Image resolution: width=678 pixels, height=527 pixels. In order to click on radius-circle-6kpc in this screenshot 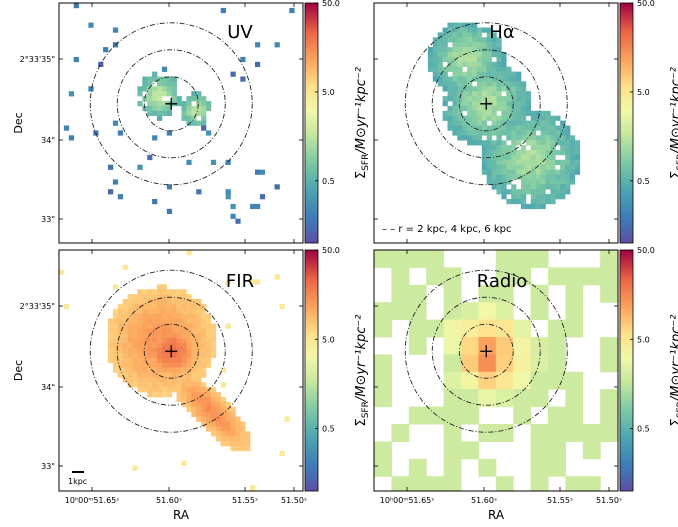, I will do `click(171, 351)`.